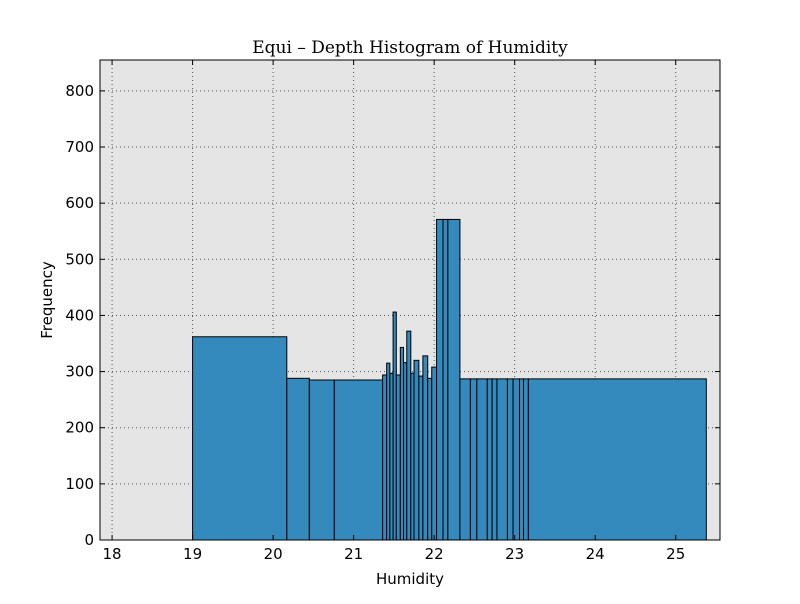 The image size is (800, 604). Describe the element at coordinates (79, 428) in the screenshot. I see `y-tick-label: 200` at that location.